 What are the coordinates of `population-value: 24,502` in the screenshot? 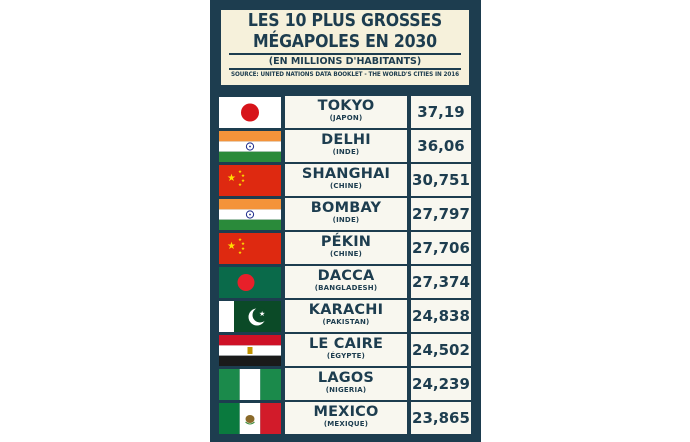 It's located at (441, 350).